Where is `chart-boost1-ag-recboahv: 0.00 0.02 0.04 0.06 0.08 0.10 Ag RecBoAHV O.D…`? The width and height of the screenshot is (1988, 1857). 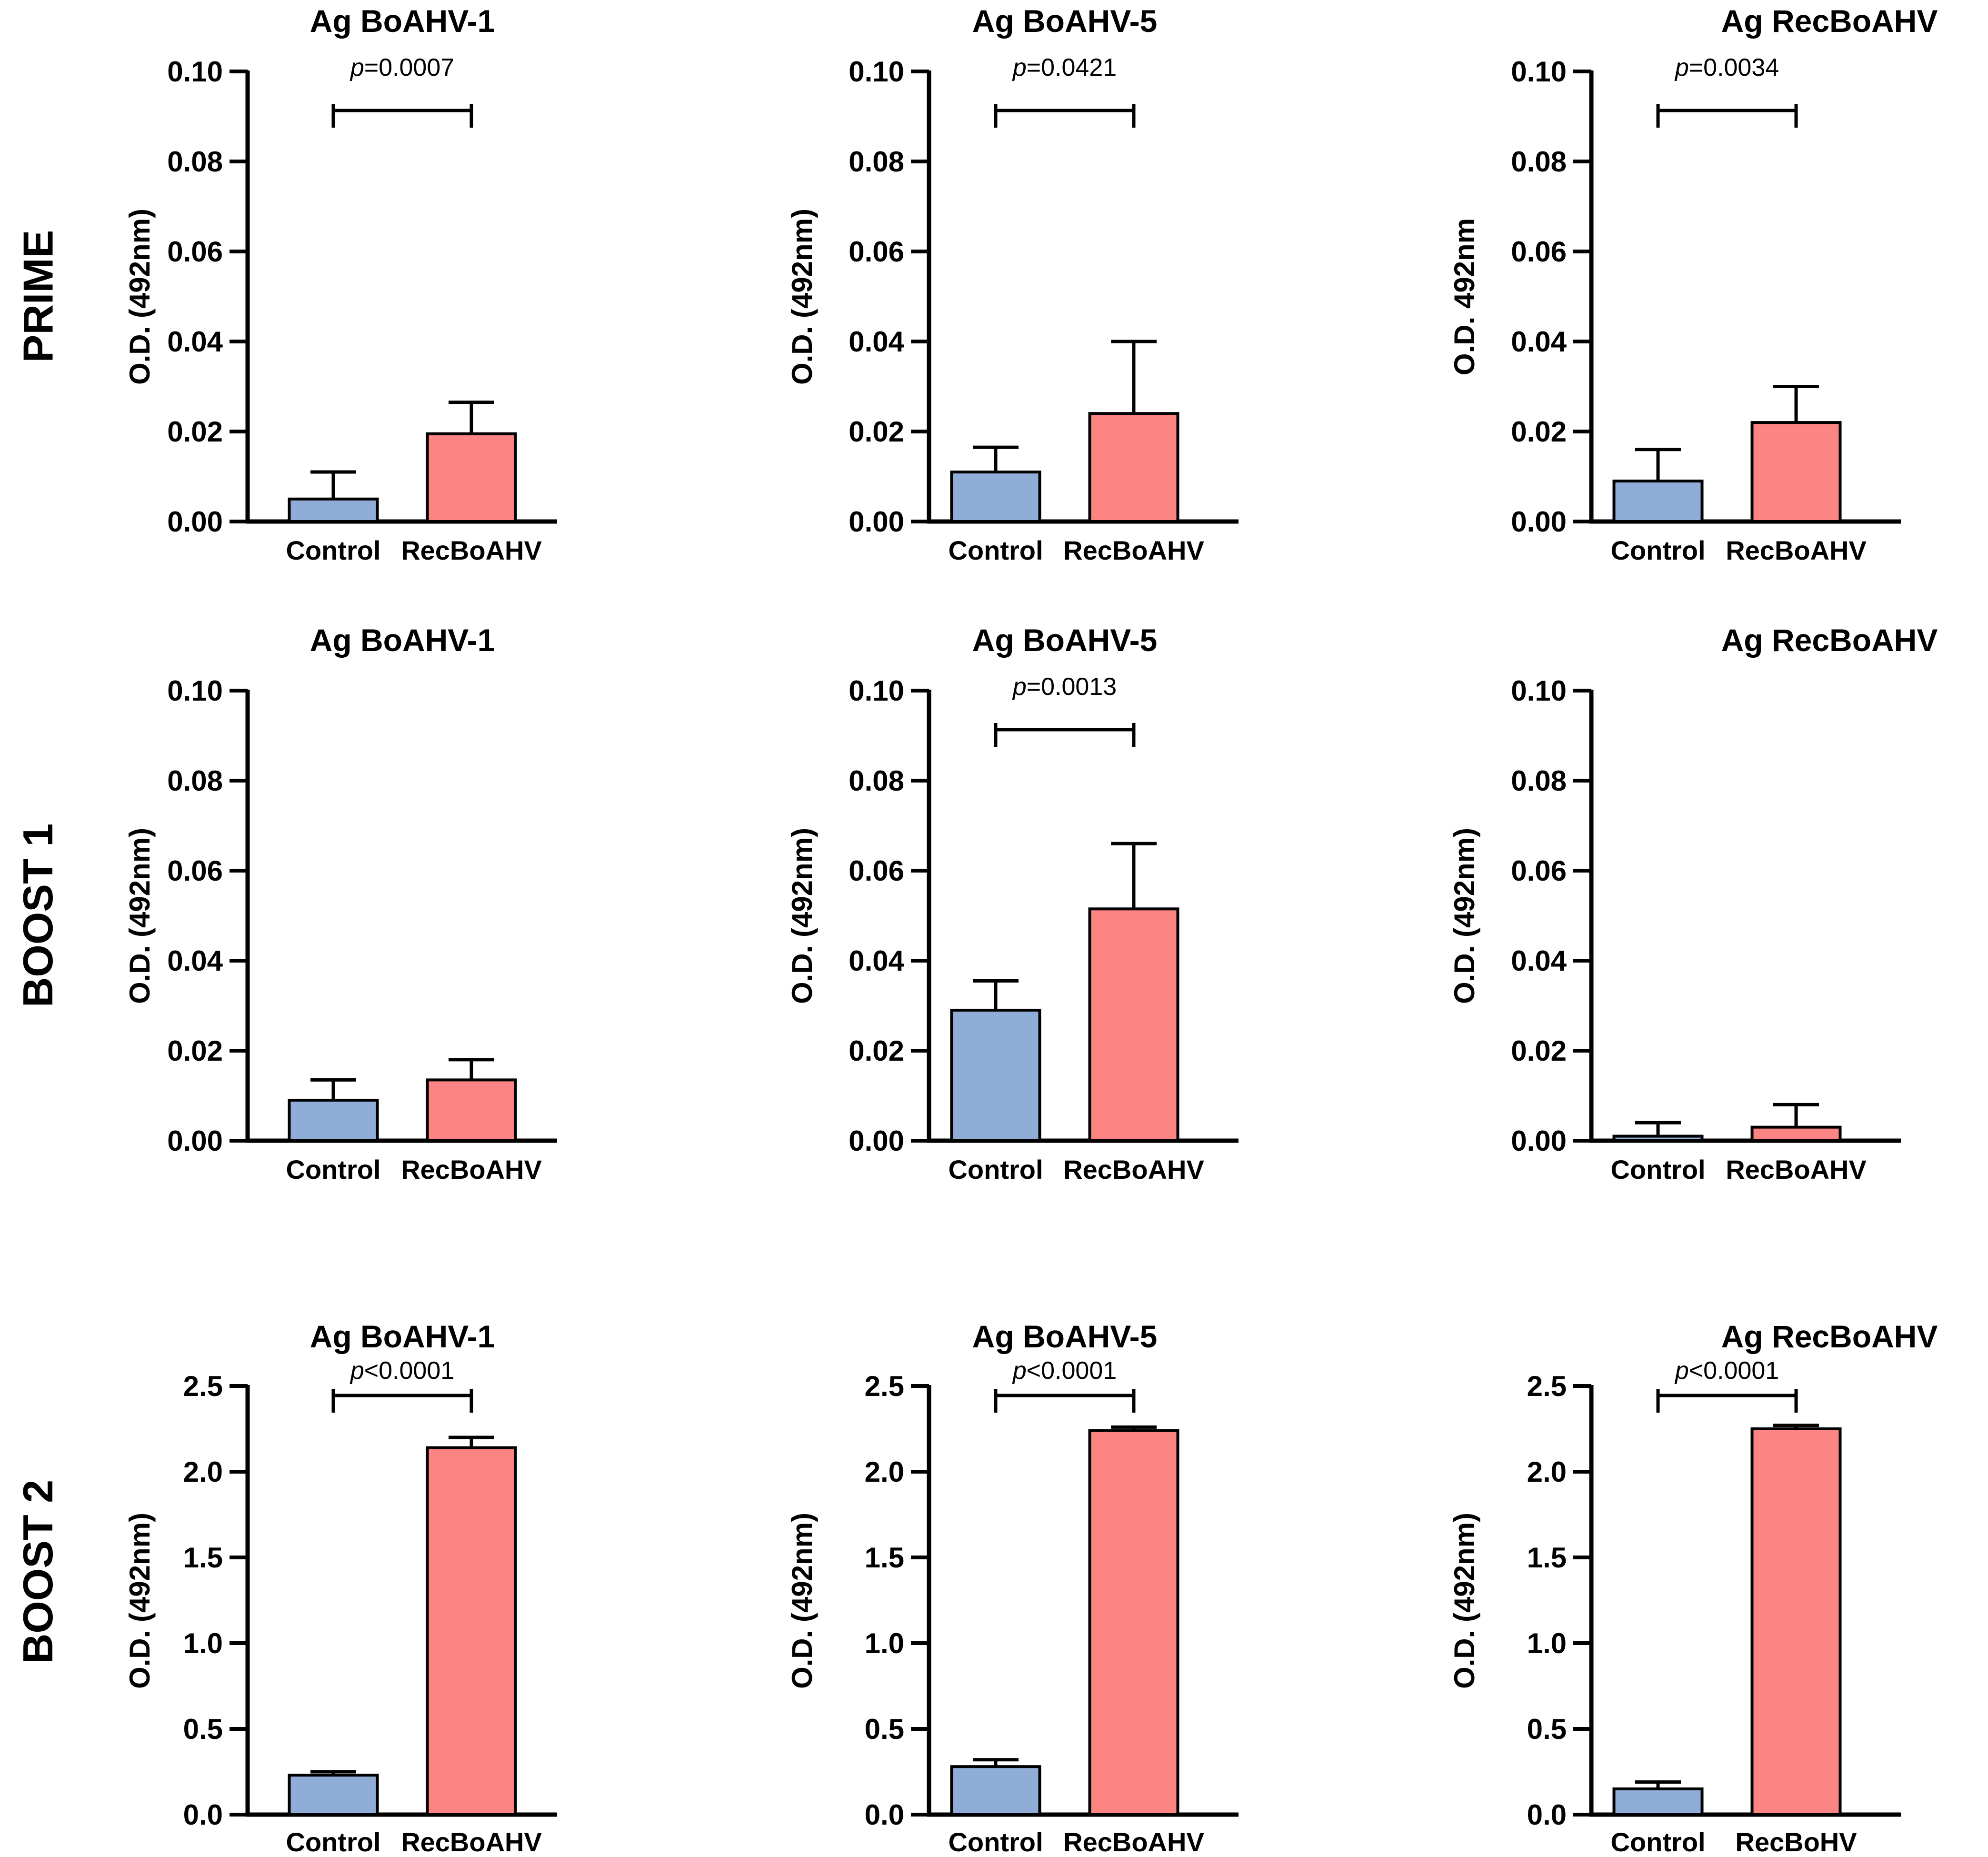 chart-boost1-ag-recboahv: 0.00 0.02 0.04 0.06 0.08 0.10 Ag RecBoAHV O.D… is located at coordinates (1656, 928).